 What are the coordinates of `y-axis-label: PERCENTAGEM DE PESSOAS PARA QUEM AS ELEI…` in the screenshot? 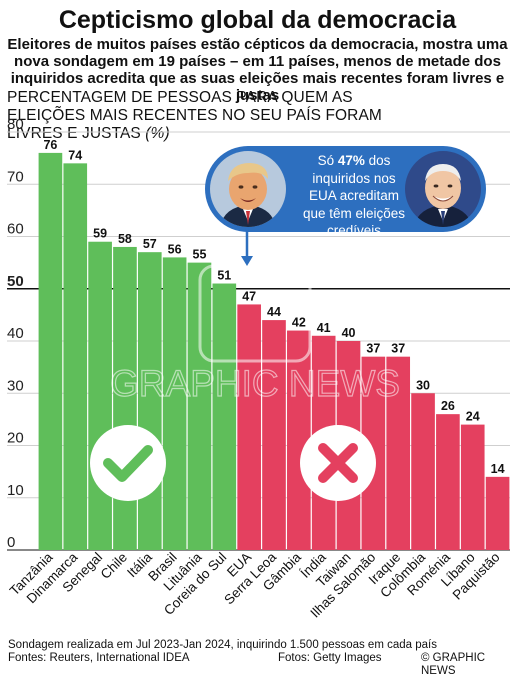 It's located at (207, 116).